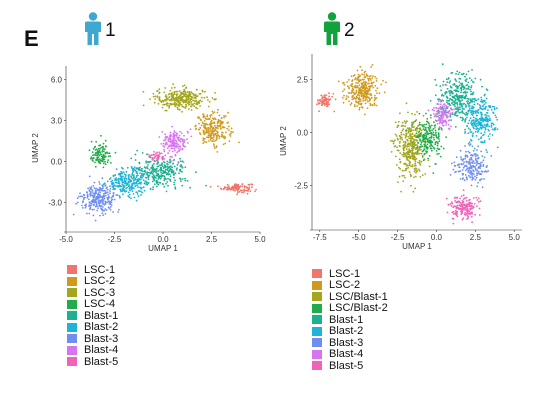 The image size is (533, 396). What do you see at coordinates (100, 269) in the screenshot?
I see `legend-label: LSC-1` at bounding box center [100, 269].